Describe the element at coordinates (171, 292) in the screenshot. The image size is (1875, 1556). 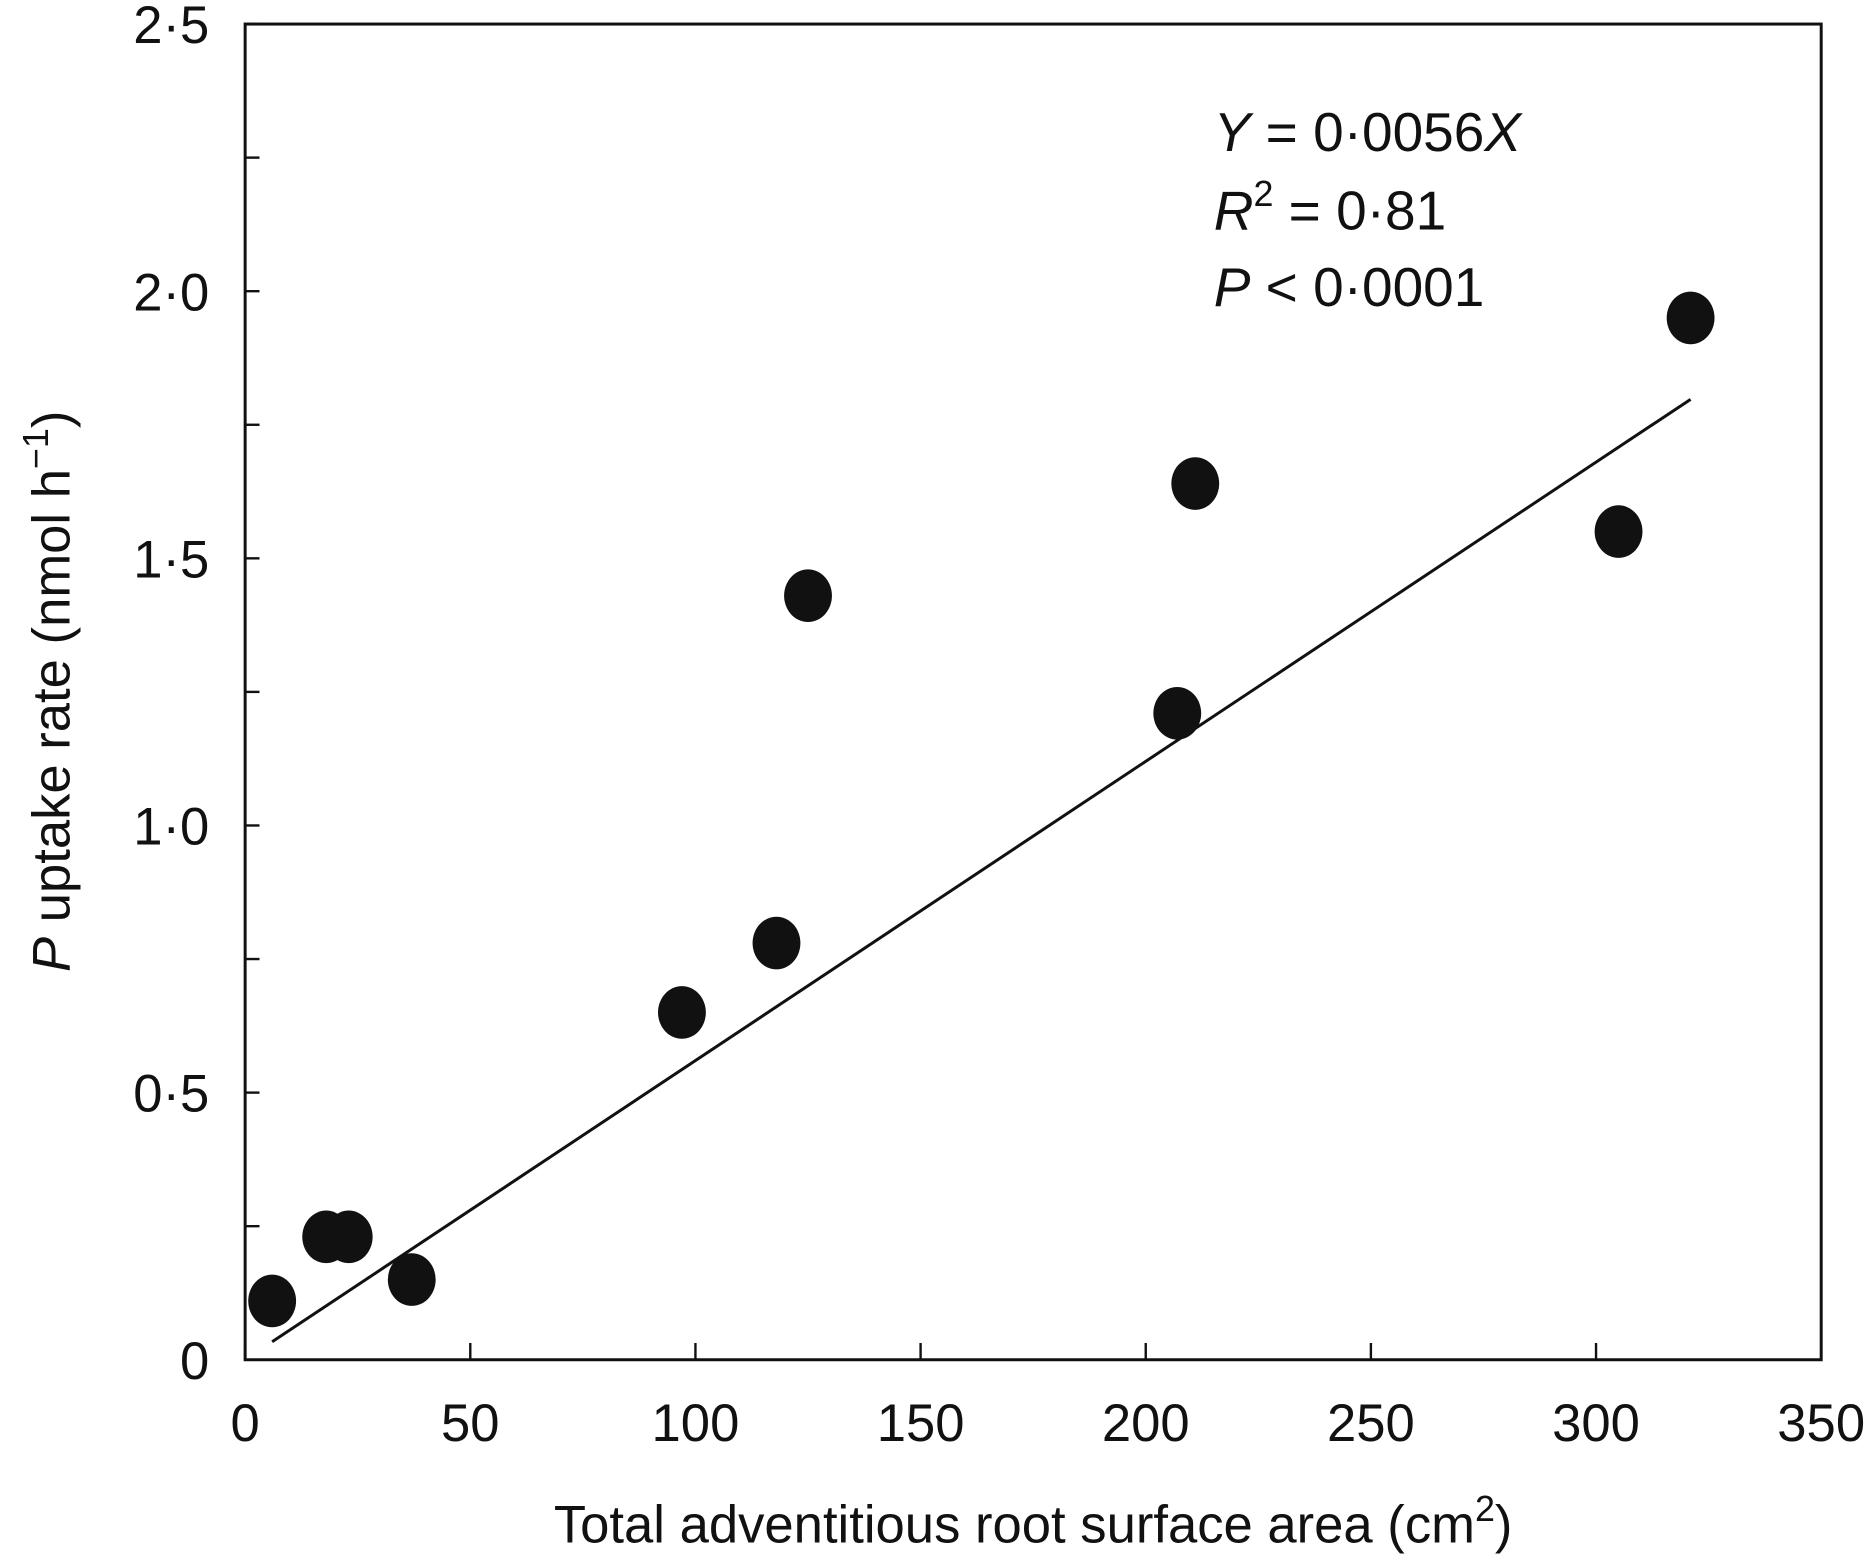
I see `y-tick-label: 2·0` at that location.